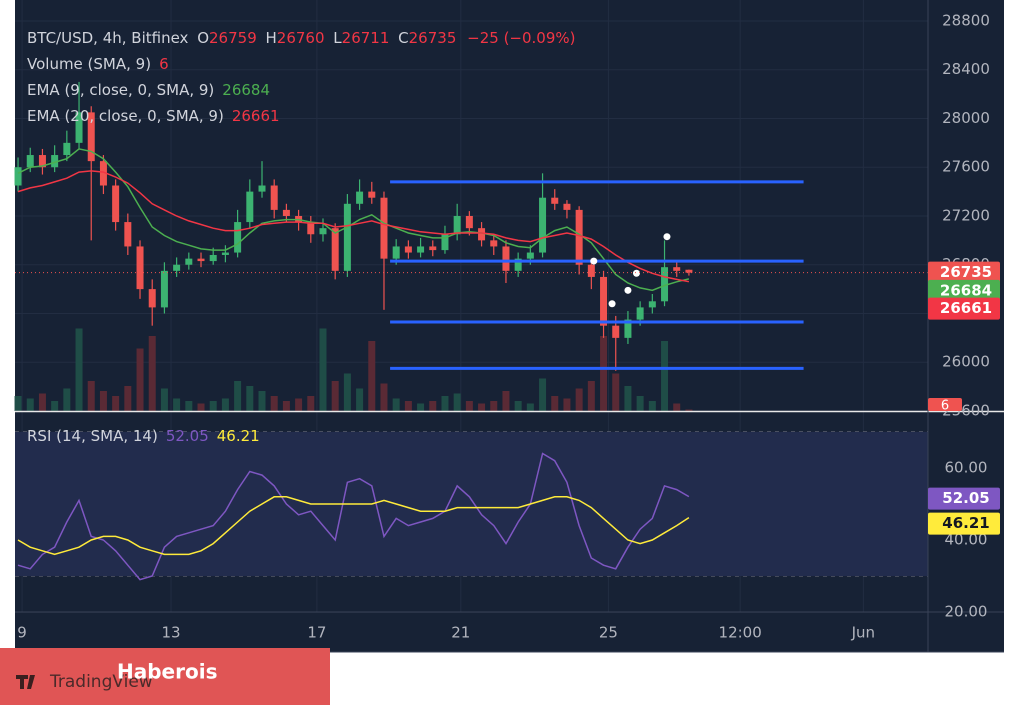 The image size is (1020, 707). What do you see at coordinates (966, 362) in the screenshot?
I see `y-tick-label: 26000` at bounding box center [966, 362].